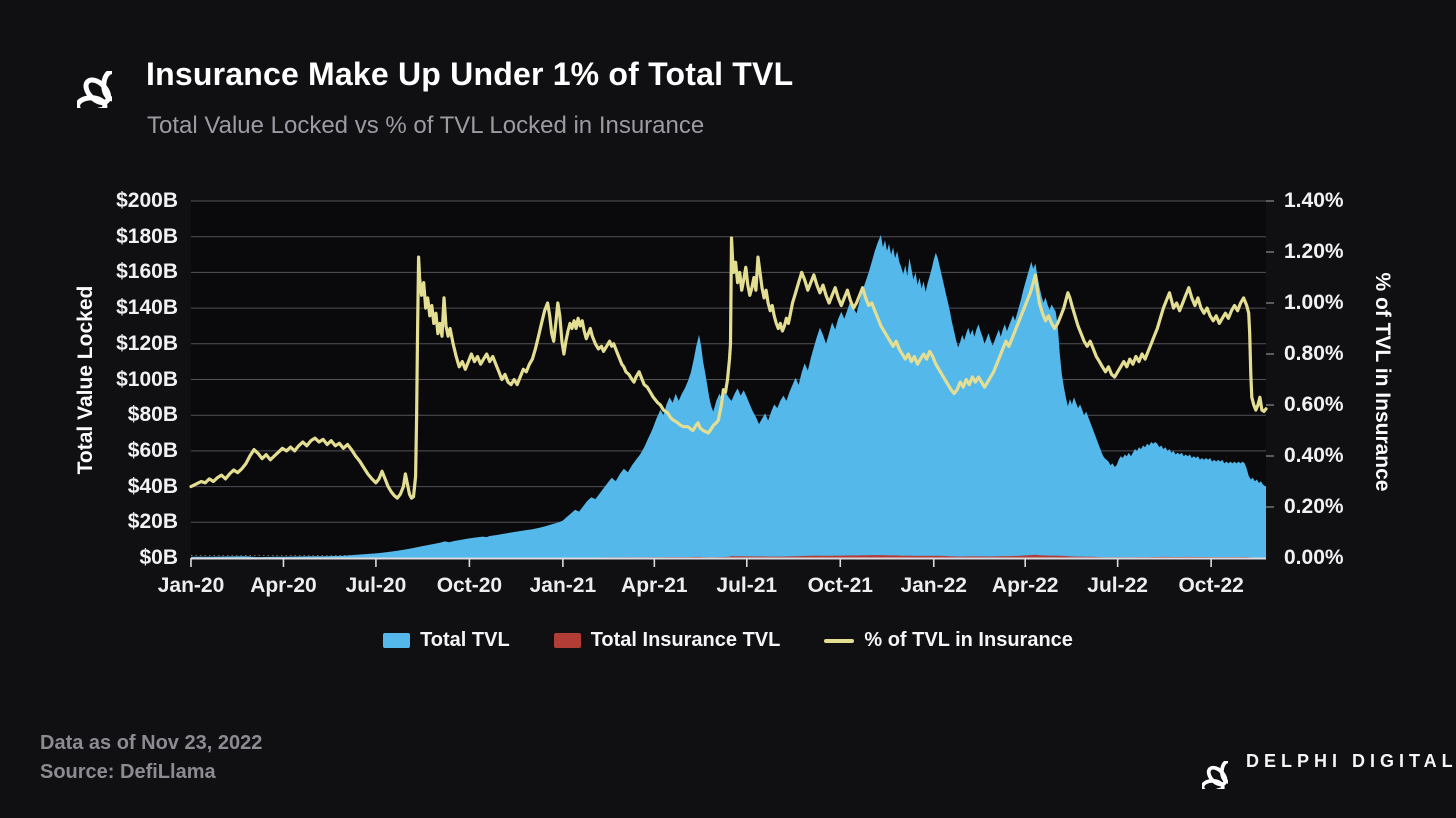 This screenshot has height=818, width=1456. What do you see at coordinates (933, 585) in the screenshot?
I see `x-tick-label: Jan-22` at bounding box center [933, 585].